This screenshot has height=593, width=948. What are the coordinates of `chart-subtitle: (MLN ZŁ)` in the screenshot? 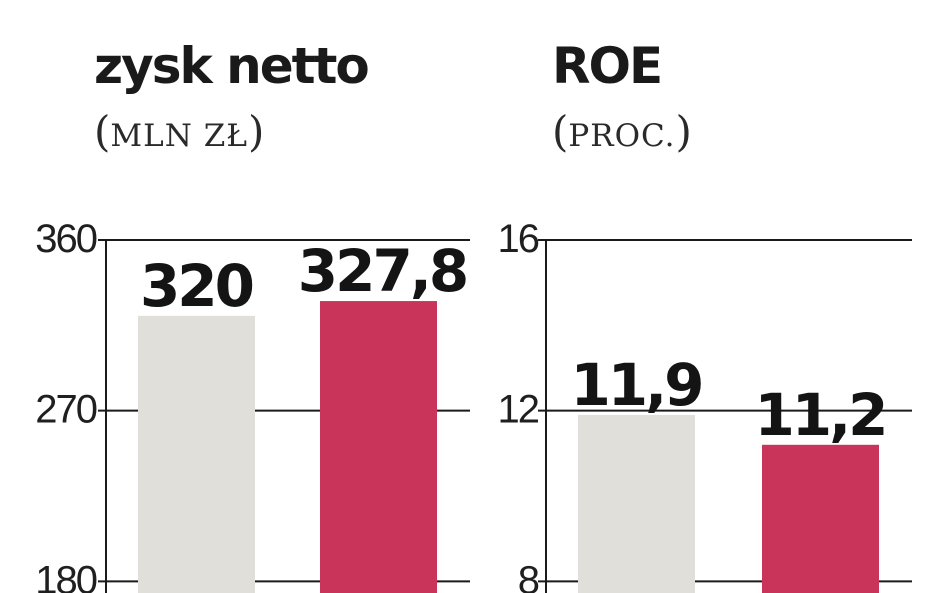 It's located at (179, 131).